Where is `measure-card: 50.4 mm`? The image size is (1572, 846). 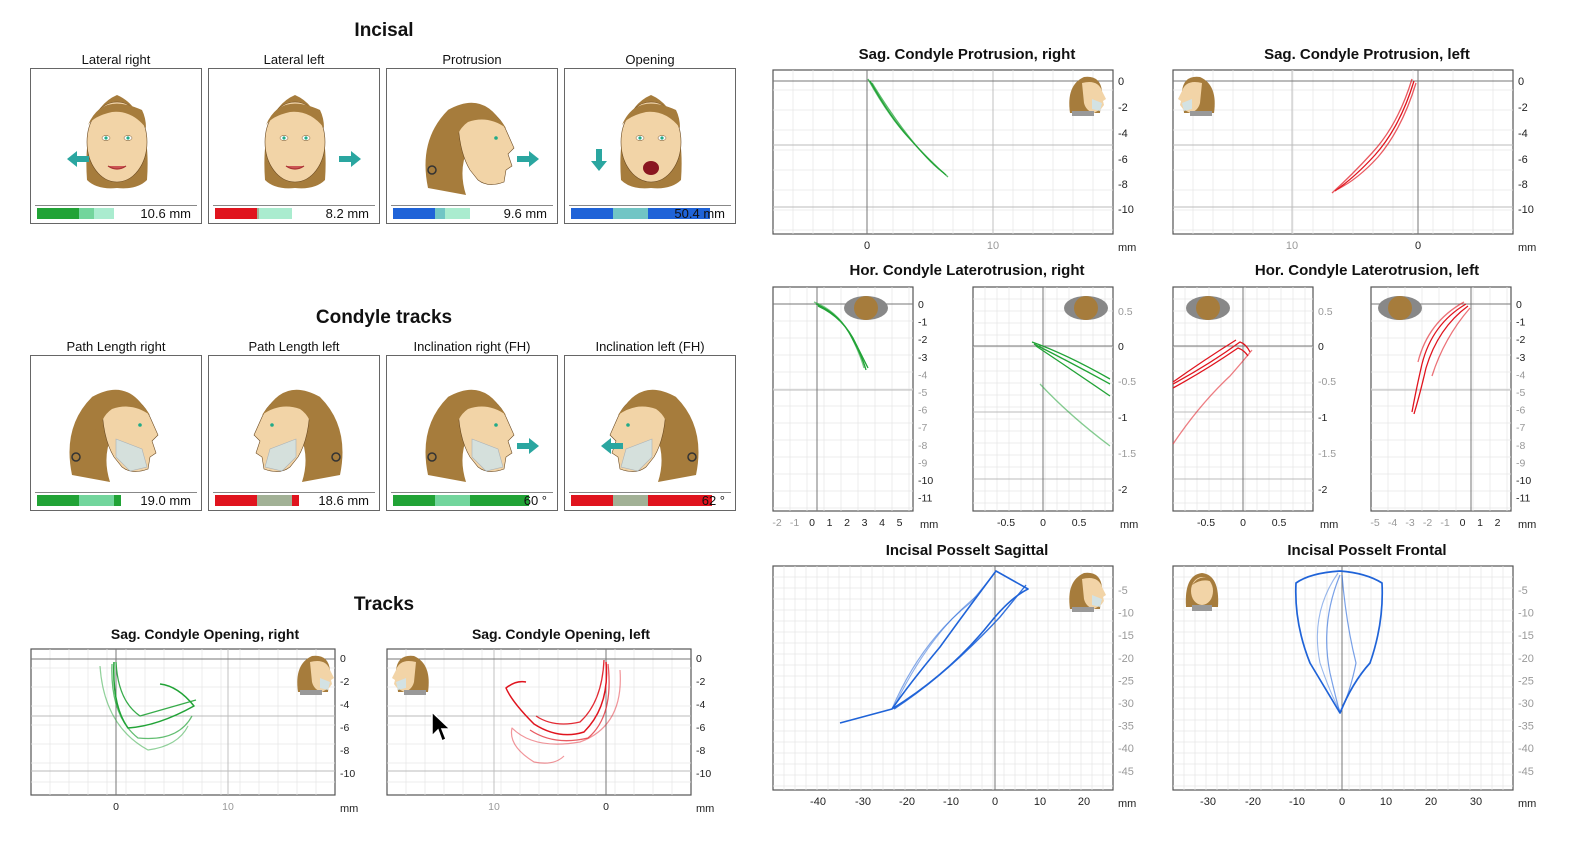
measure-card: 50.4 mm is located at coordinates (650, 146).